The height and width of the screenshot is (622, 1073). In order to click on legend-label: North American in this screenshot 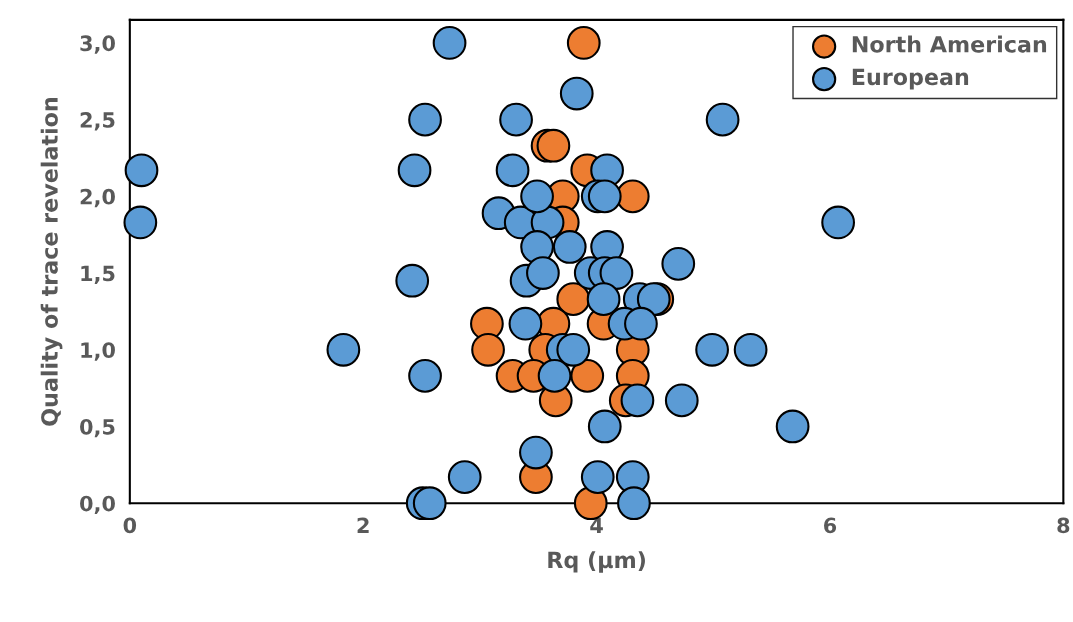, I will do `click(949, 44)`.